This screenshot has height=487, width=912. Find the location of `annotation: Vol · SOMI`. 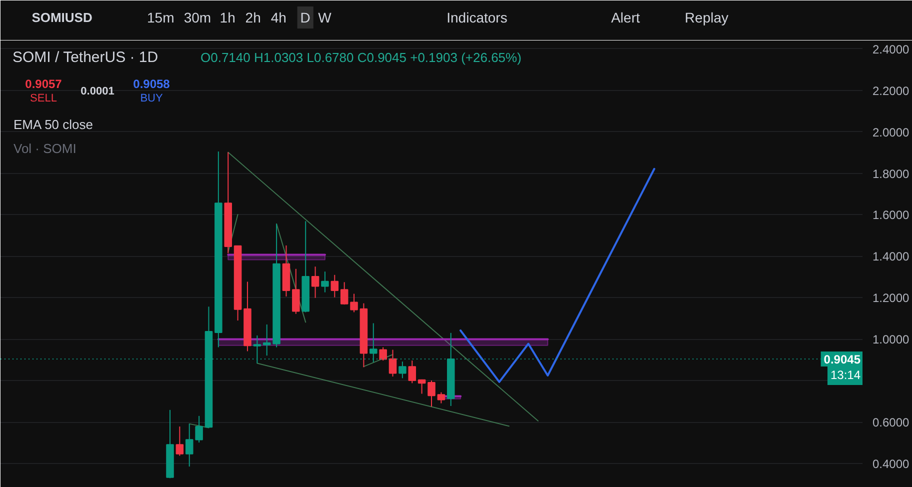

annotation: Vol · SOMI is located at coordinates (45, 148).